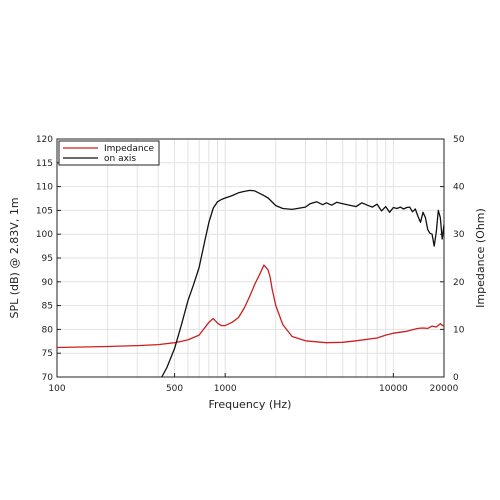 This screenshot has width=500, height=500. I want to click on y-tick-label: 100, so click(44, 235).